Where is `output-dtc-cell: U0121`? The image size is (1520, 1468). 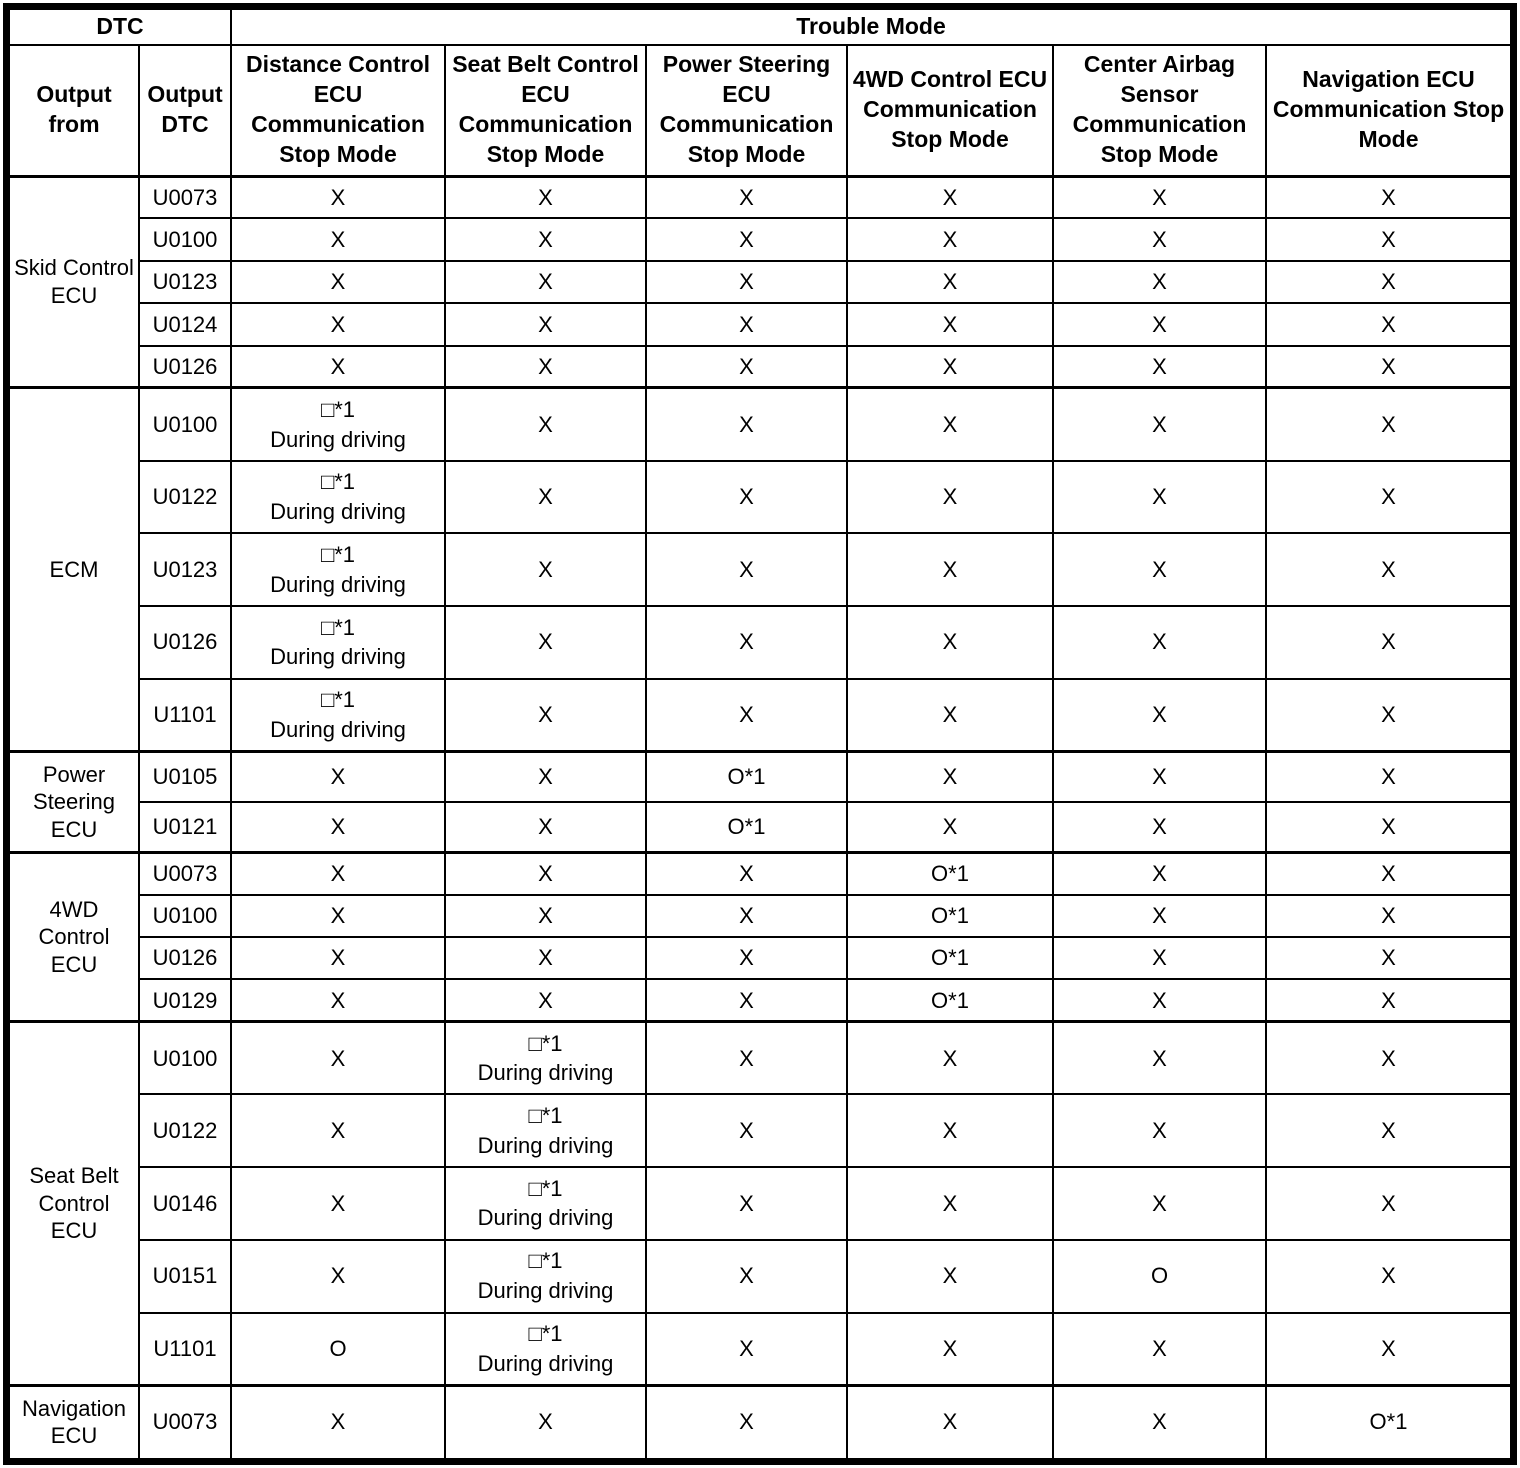
output-dtc-cell: U0121 is located at coordinates (185, 827).